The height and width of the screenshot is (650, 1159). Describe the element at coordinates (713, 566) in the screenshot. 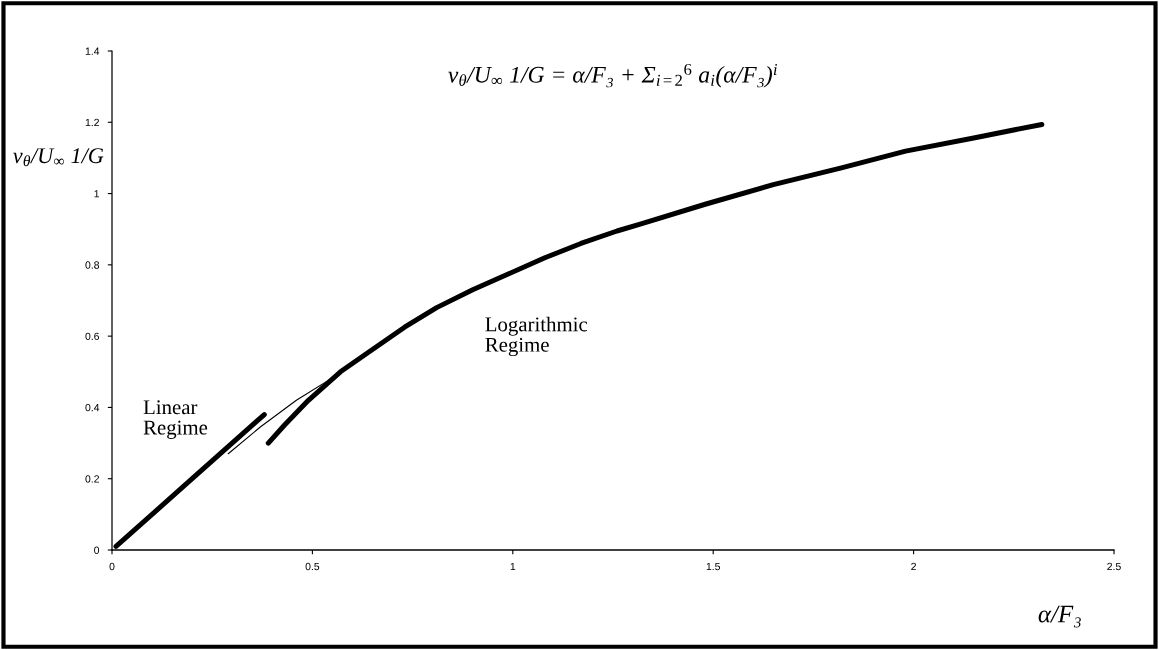

I see `x-tick-label: 1.5` at that location.